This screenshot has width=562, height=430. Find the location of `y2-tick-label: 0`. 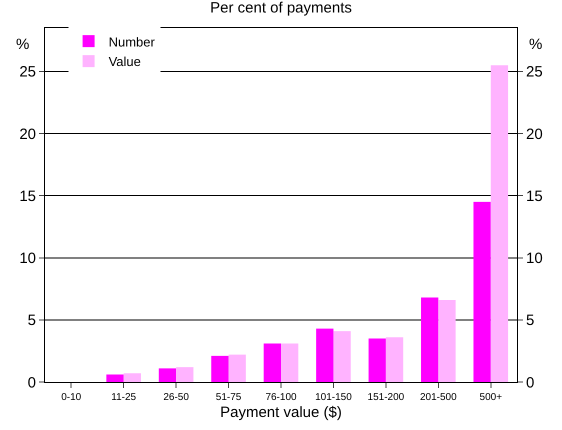

y2-tick-label: 0 is located at coordinates (530, 383).